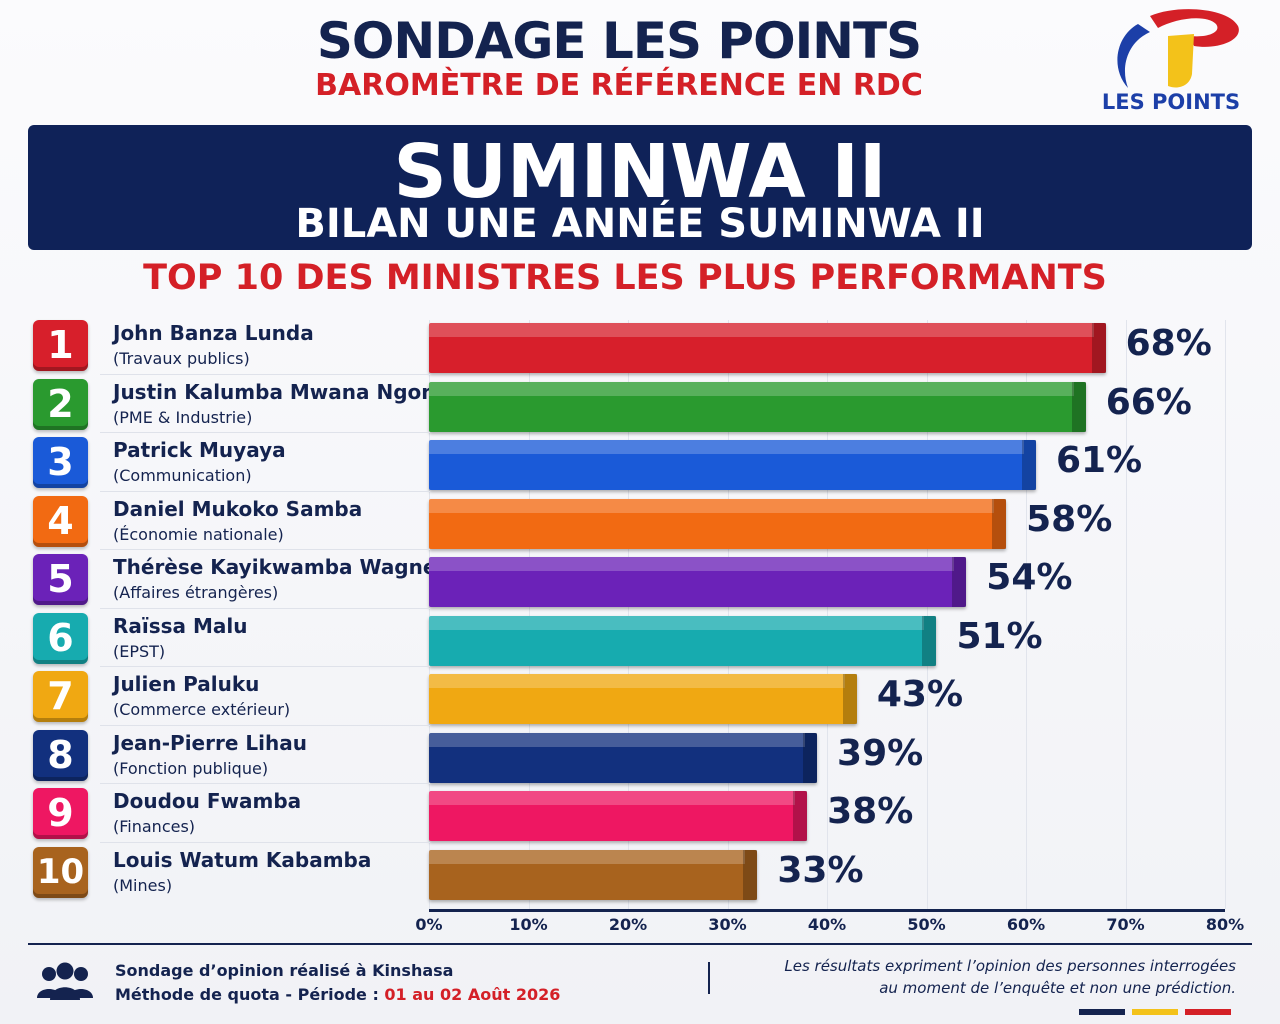 The height and width of the screenshot is (1024, 1280). What do you see at coordinates (288, 391) in the screenshot?
I see `minister-name: Justin Kalumba Mwana Ngongo` at bounding box center [288, 391].